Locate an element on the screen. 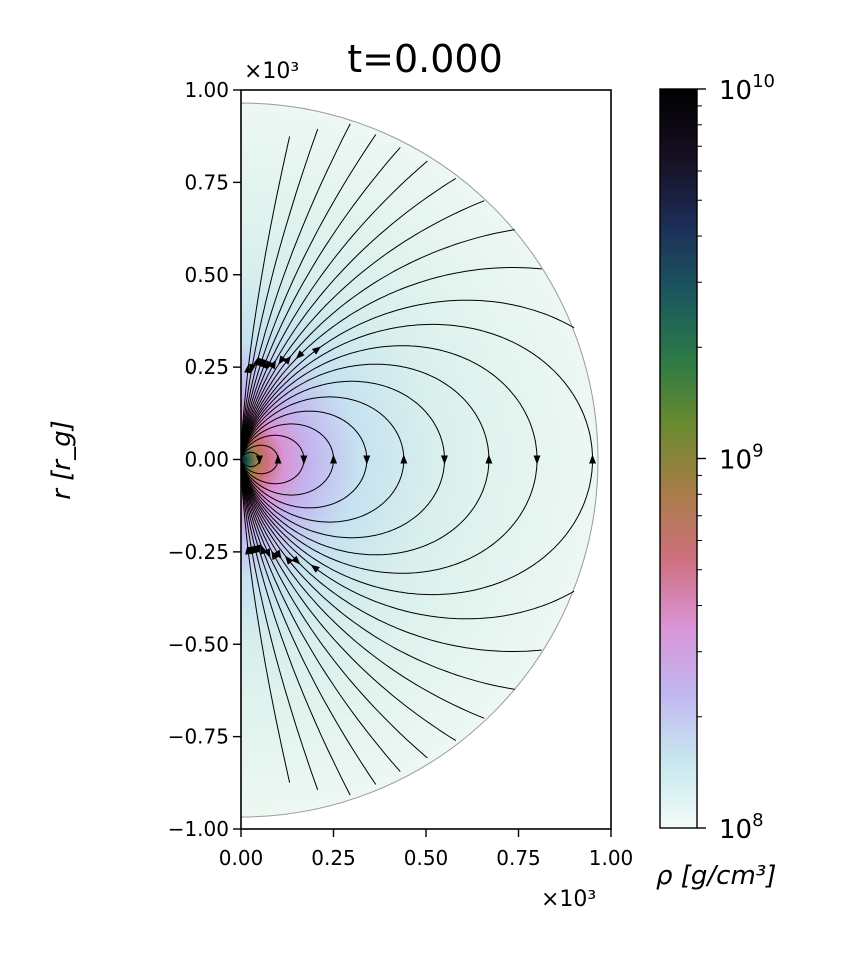 The height and width of the screenshot is (954, 853). x-tick-label: 0.50 is located at coordinates (426, 858).